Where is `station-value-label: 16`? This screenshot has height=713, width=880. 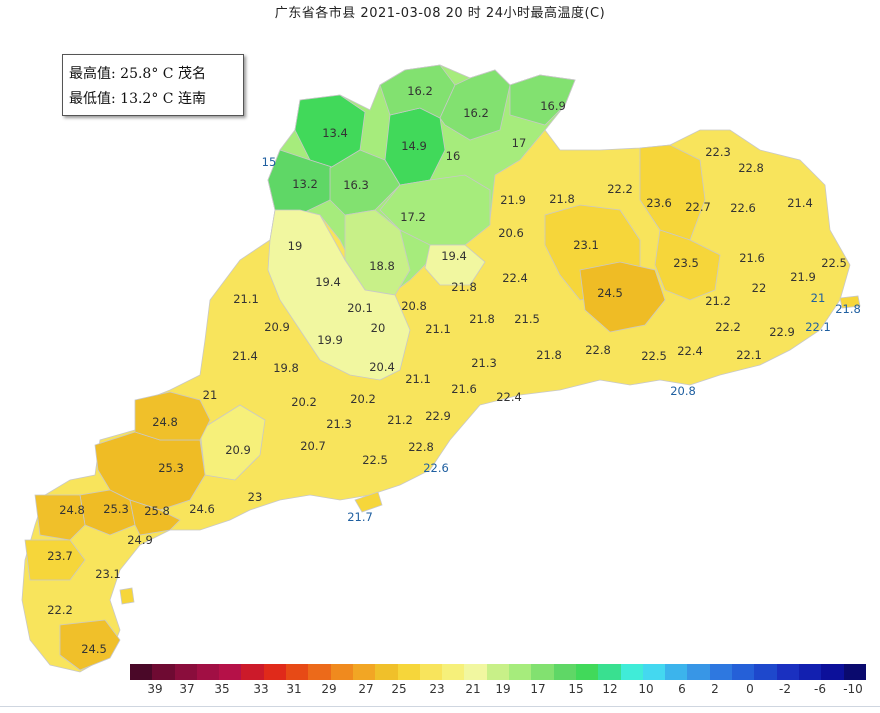
station-value-label: 16 is located at coordinates (453, 156).